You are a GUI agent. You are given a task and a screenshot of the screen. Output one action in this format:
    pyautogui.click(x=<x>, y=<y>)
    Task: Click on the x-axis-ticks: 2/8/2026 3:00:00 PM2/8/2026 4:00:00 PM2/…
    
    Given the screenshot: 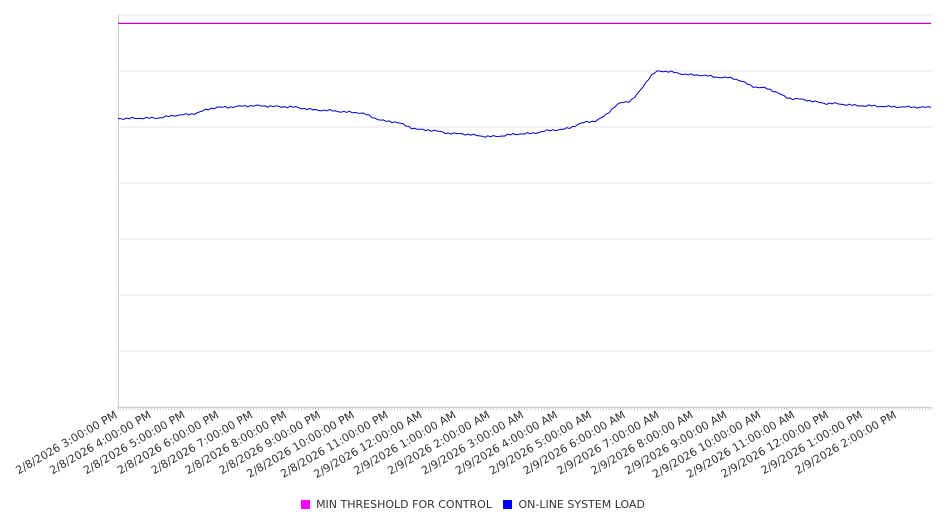 What is the action you would take?
    pyautogui.click(x=472, y=444)
    